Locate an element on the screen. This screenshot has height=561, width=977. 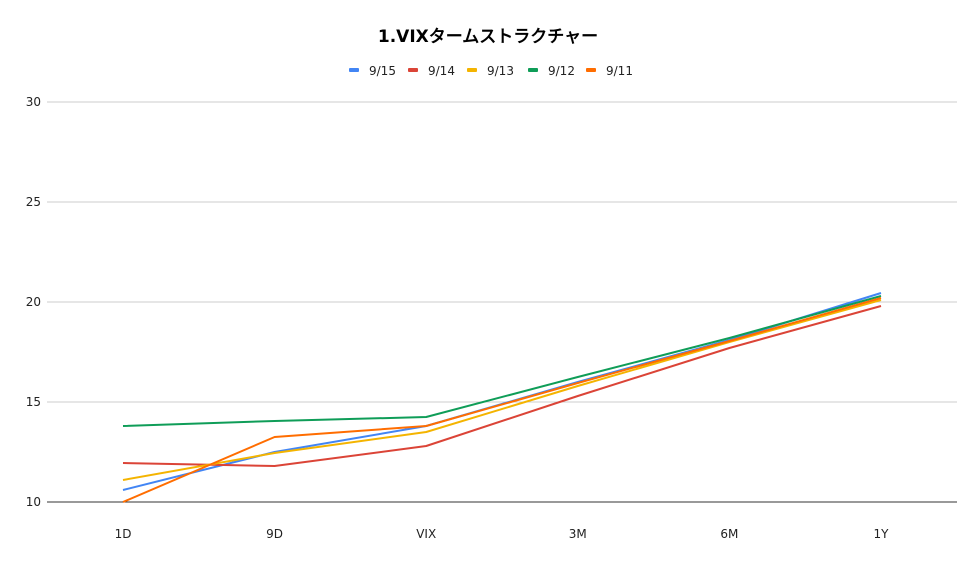
chart-legend: 9/15 9/14 9/13 9/12 9/11 is located at coordinates (491, 71).